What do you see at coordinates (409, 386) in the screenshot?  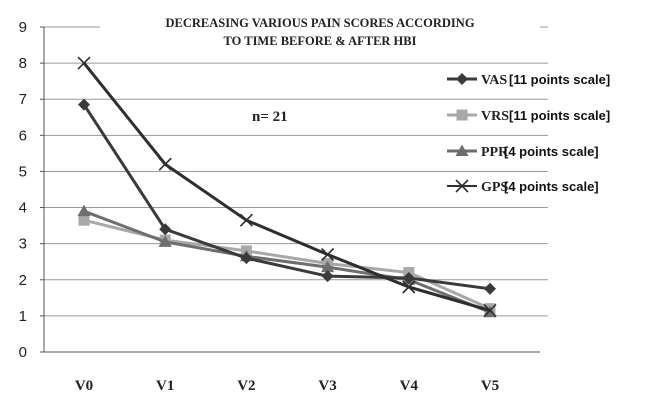 I see `x-tick-label: V4` at bounding box center [409, 386].